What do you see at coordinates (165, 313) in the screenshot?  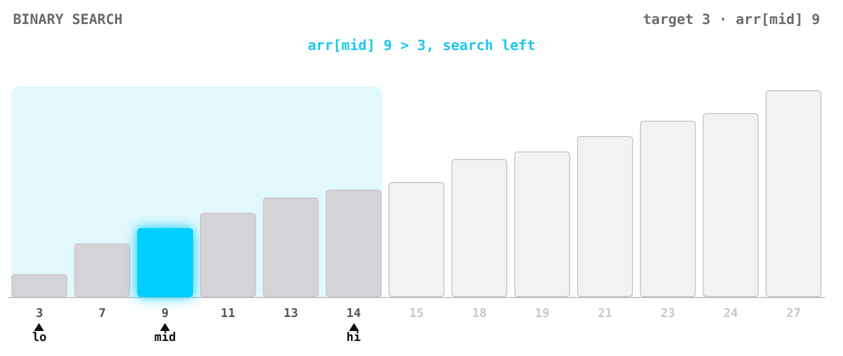 I see `x-tick-label: 9` at bounding box center [165, 313].